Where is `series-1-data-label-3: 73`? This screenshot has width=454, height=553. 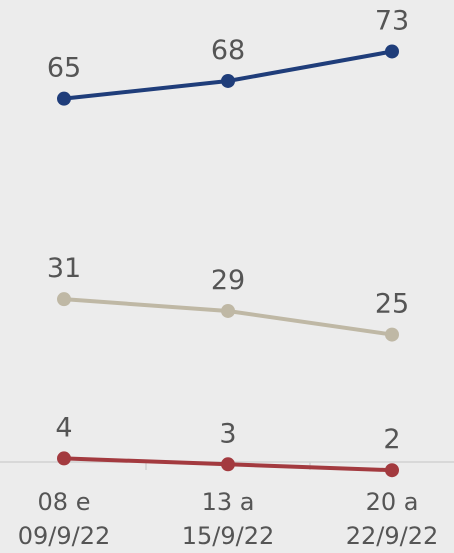 series-1-data-label-3: 73 is located at coordinates (392, 20).